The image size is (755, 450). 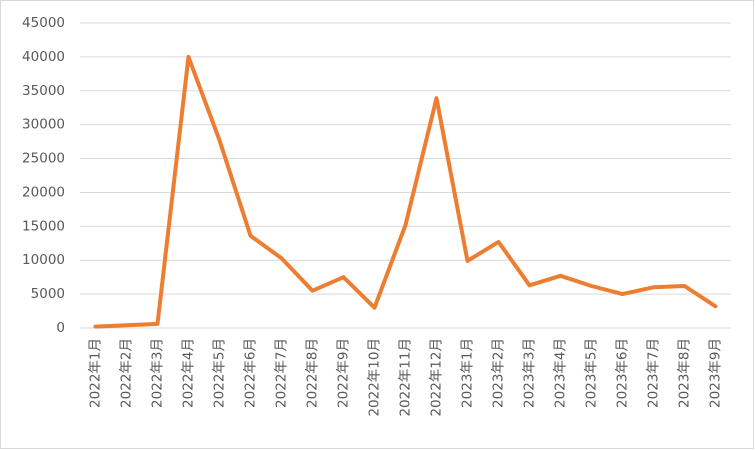 What do you see at coordinates (158, 373) in the screenshot?
I see `x-tick-label: 2022年3月` at bounding box center [158, 373].